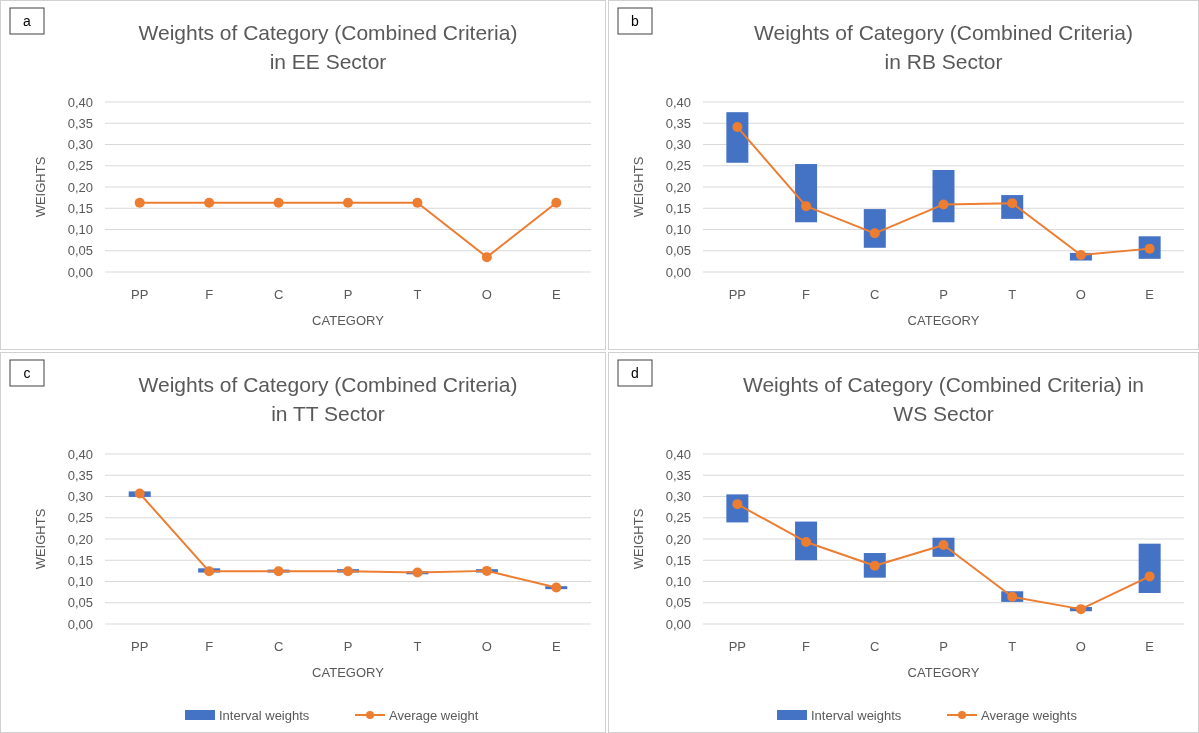  I want to click on text: b, so click(635, 20).